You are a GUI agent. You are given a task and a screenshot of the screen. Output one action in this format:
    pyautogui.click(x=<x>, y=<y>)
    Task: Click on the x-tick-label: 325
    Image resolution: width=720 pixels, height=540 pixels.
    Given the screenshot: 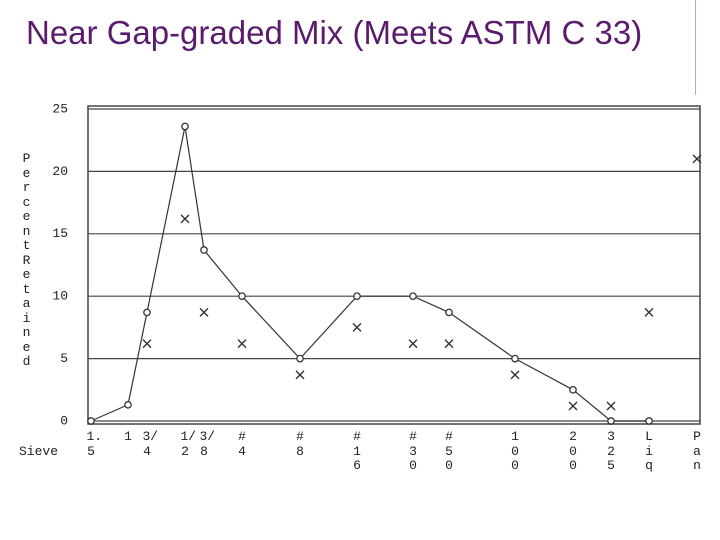 What is the action you would take?
    pyautogui.click(x=611, y=451)
    